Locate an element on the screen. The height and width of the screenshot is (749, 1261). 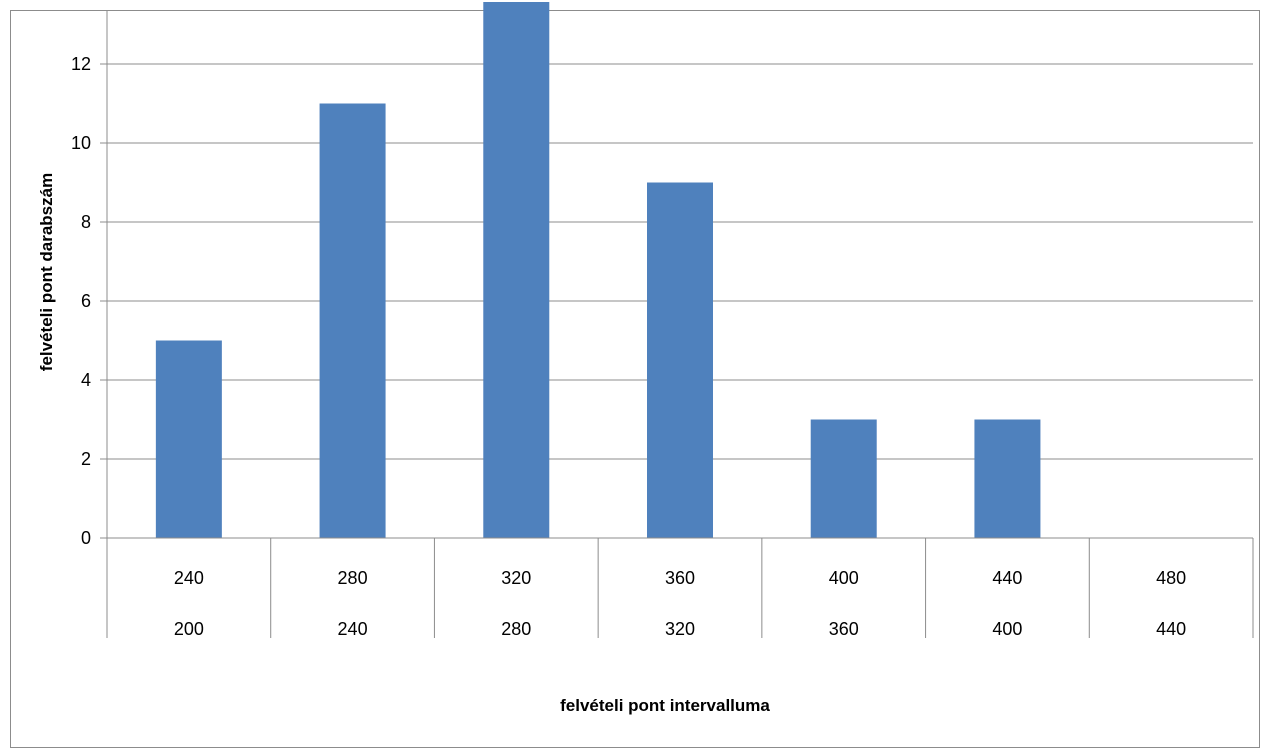
y-tick-label: 12 is located at coordinates (81, 64).